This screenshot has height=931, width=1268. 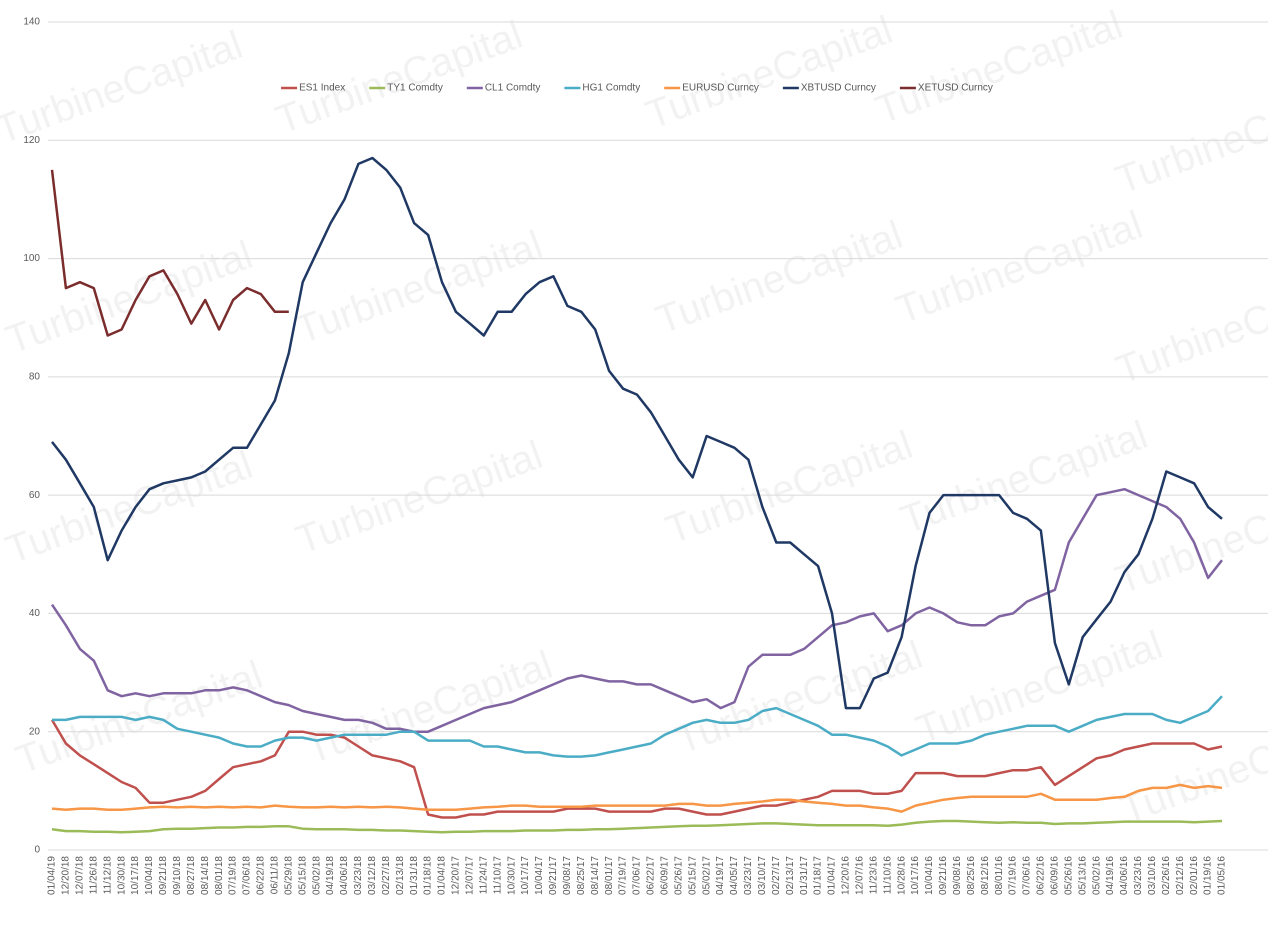 I want to click on legend-label: HG1 Comdty, so click(x=611, y=88).